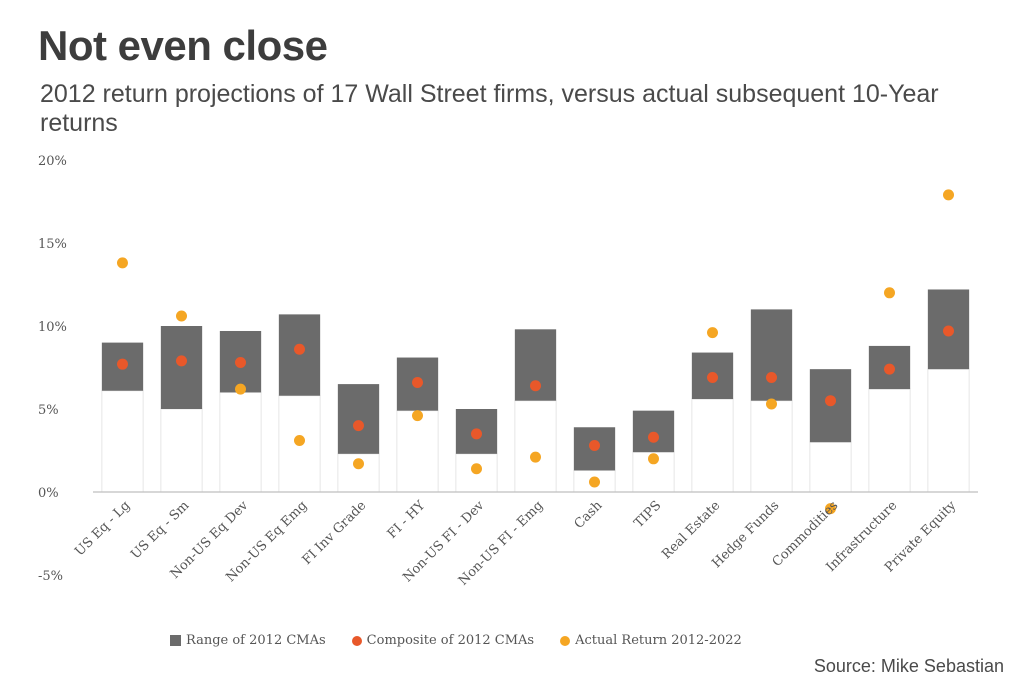  I want to click on legend-item-actual: Actual Return 2012-2022, so click(651, 640).